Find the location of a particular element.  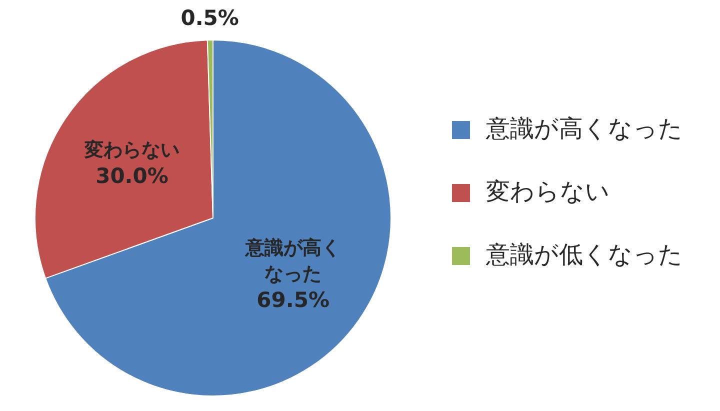

data-label: 0.5% is located at coordinates (209, 18).